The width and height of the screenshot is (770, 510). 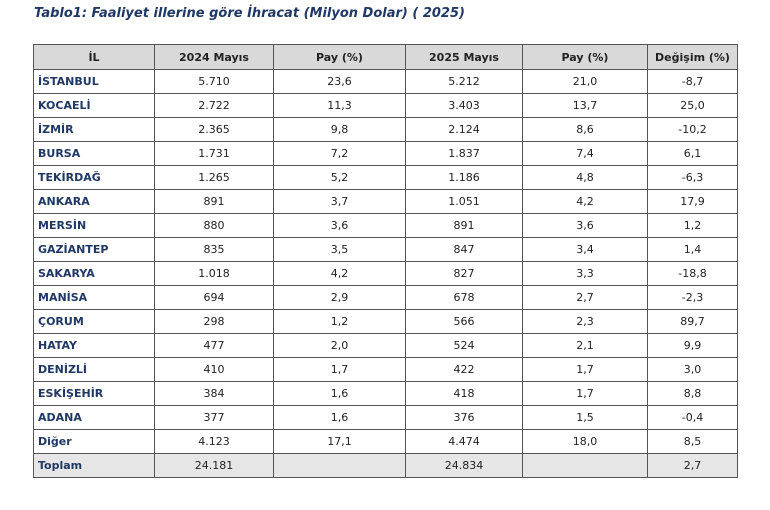 What do you see at coordinates (94, 321) in the screenshot?
I see `cell-province: ÇORUM` at bounding box center [94, 321].